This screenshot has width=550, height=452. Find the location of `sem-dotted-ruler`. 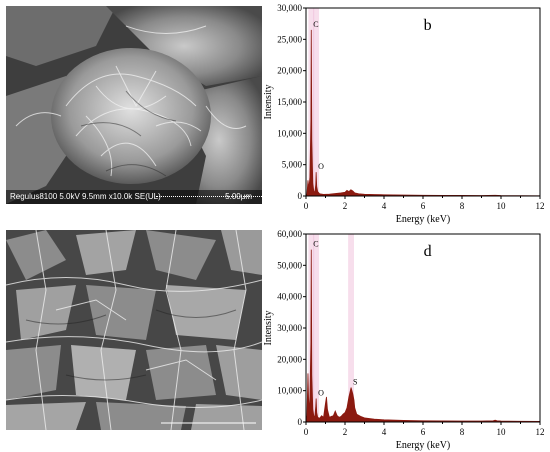

sem-dotted-ruler is located at coordinates (209, 197).